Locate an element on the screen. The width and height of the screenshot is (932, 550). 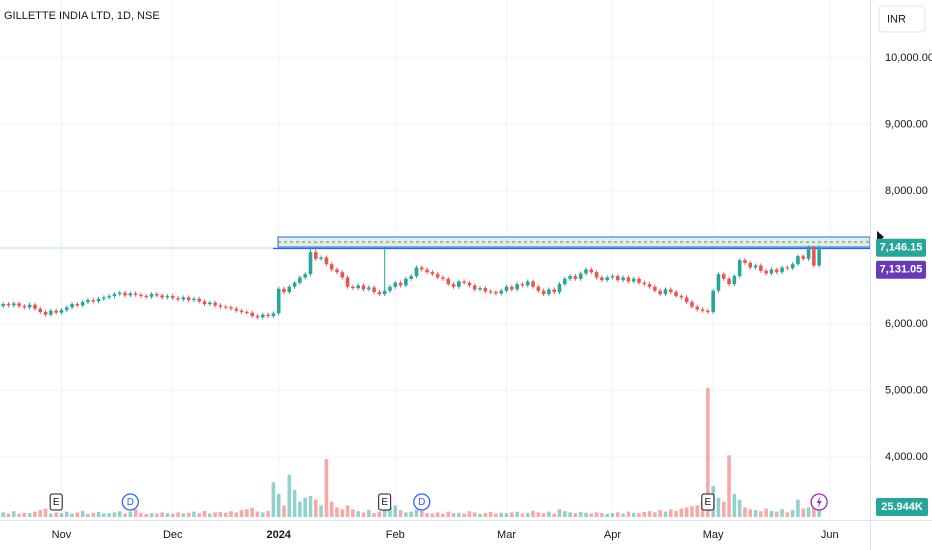
price-label: 7,146.15 is located at coordinates (901, 248).